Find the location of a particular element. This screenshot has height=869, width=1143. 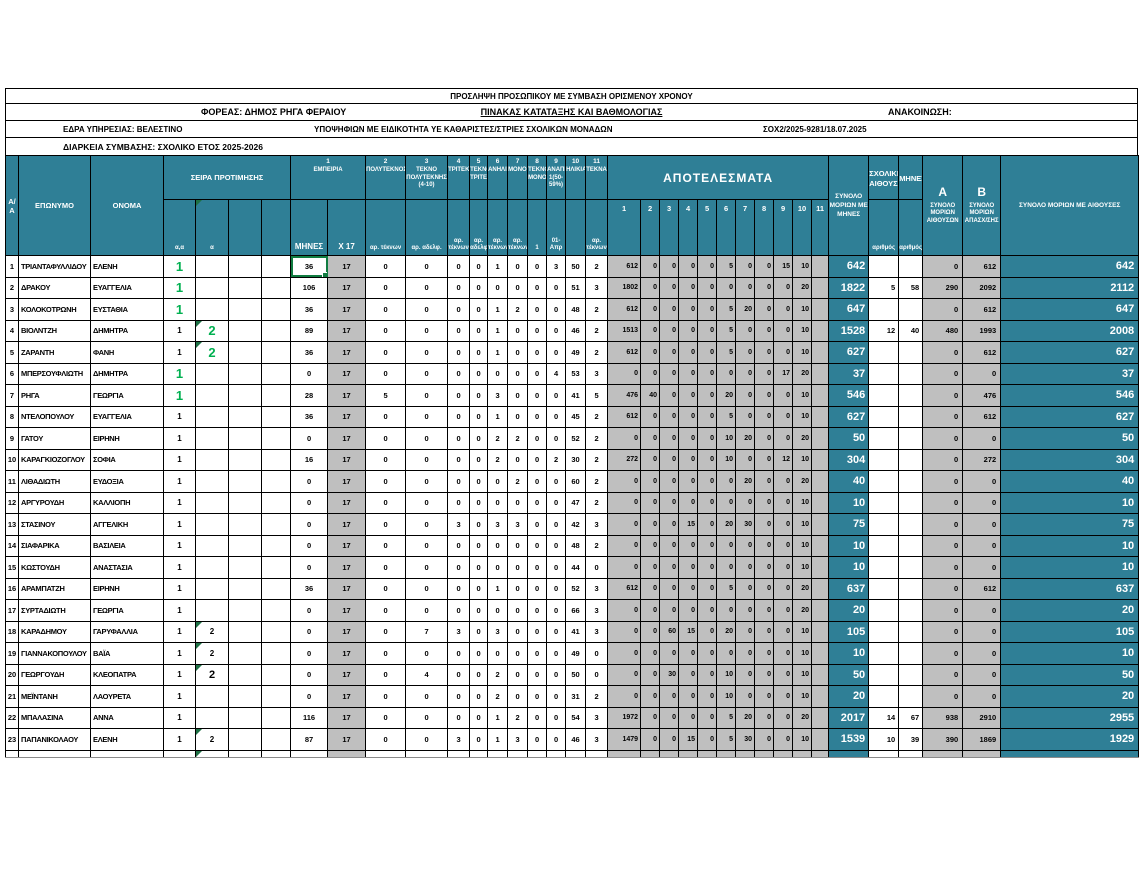

cell-total-with-months: 637 is located at coordinates (849, 588).